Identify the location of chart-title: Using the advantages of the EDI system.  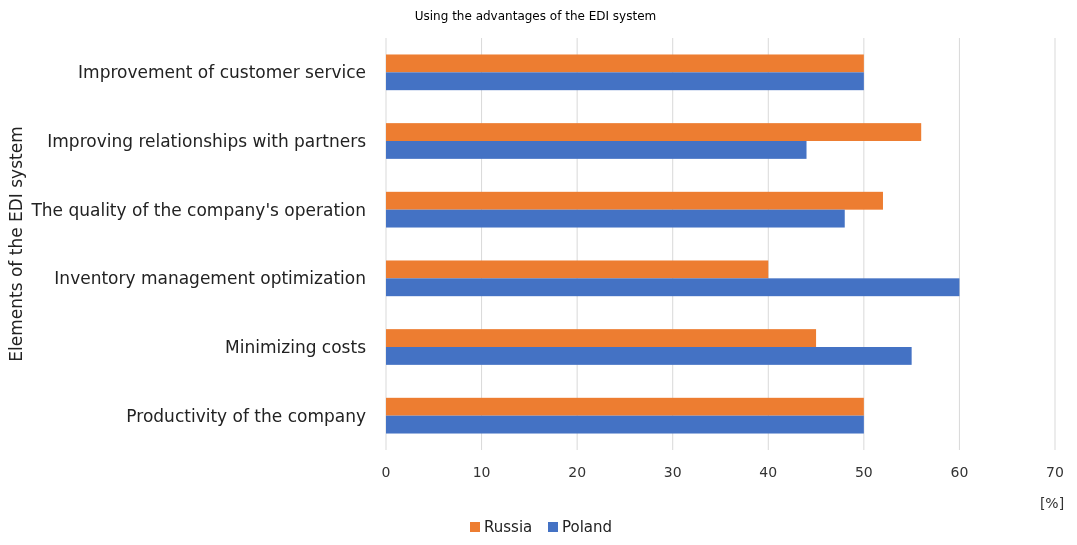
(535, 16).